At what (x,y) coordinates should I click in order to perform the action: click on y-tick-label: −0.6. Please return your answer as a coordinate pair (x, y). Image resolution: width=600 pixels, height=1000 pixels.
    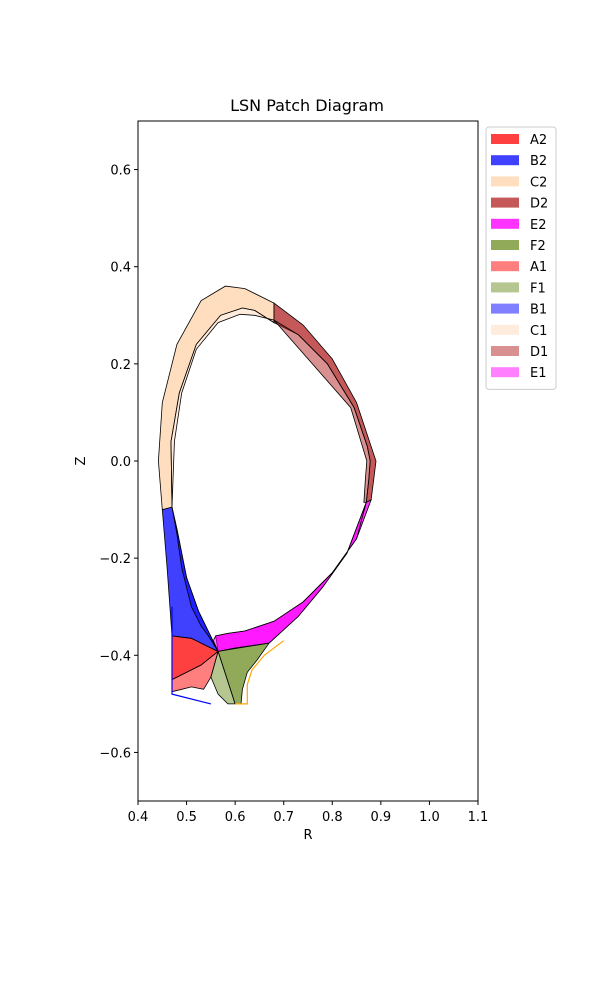
    Looking at the image, I should click on (115, 753).